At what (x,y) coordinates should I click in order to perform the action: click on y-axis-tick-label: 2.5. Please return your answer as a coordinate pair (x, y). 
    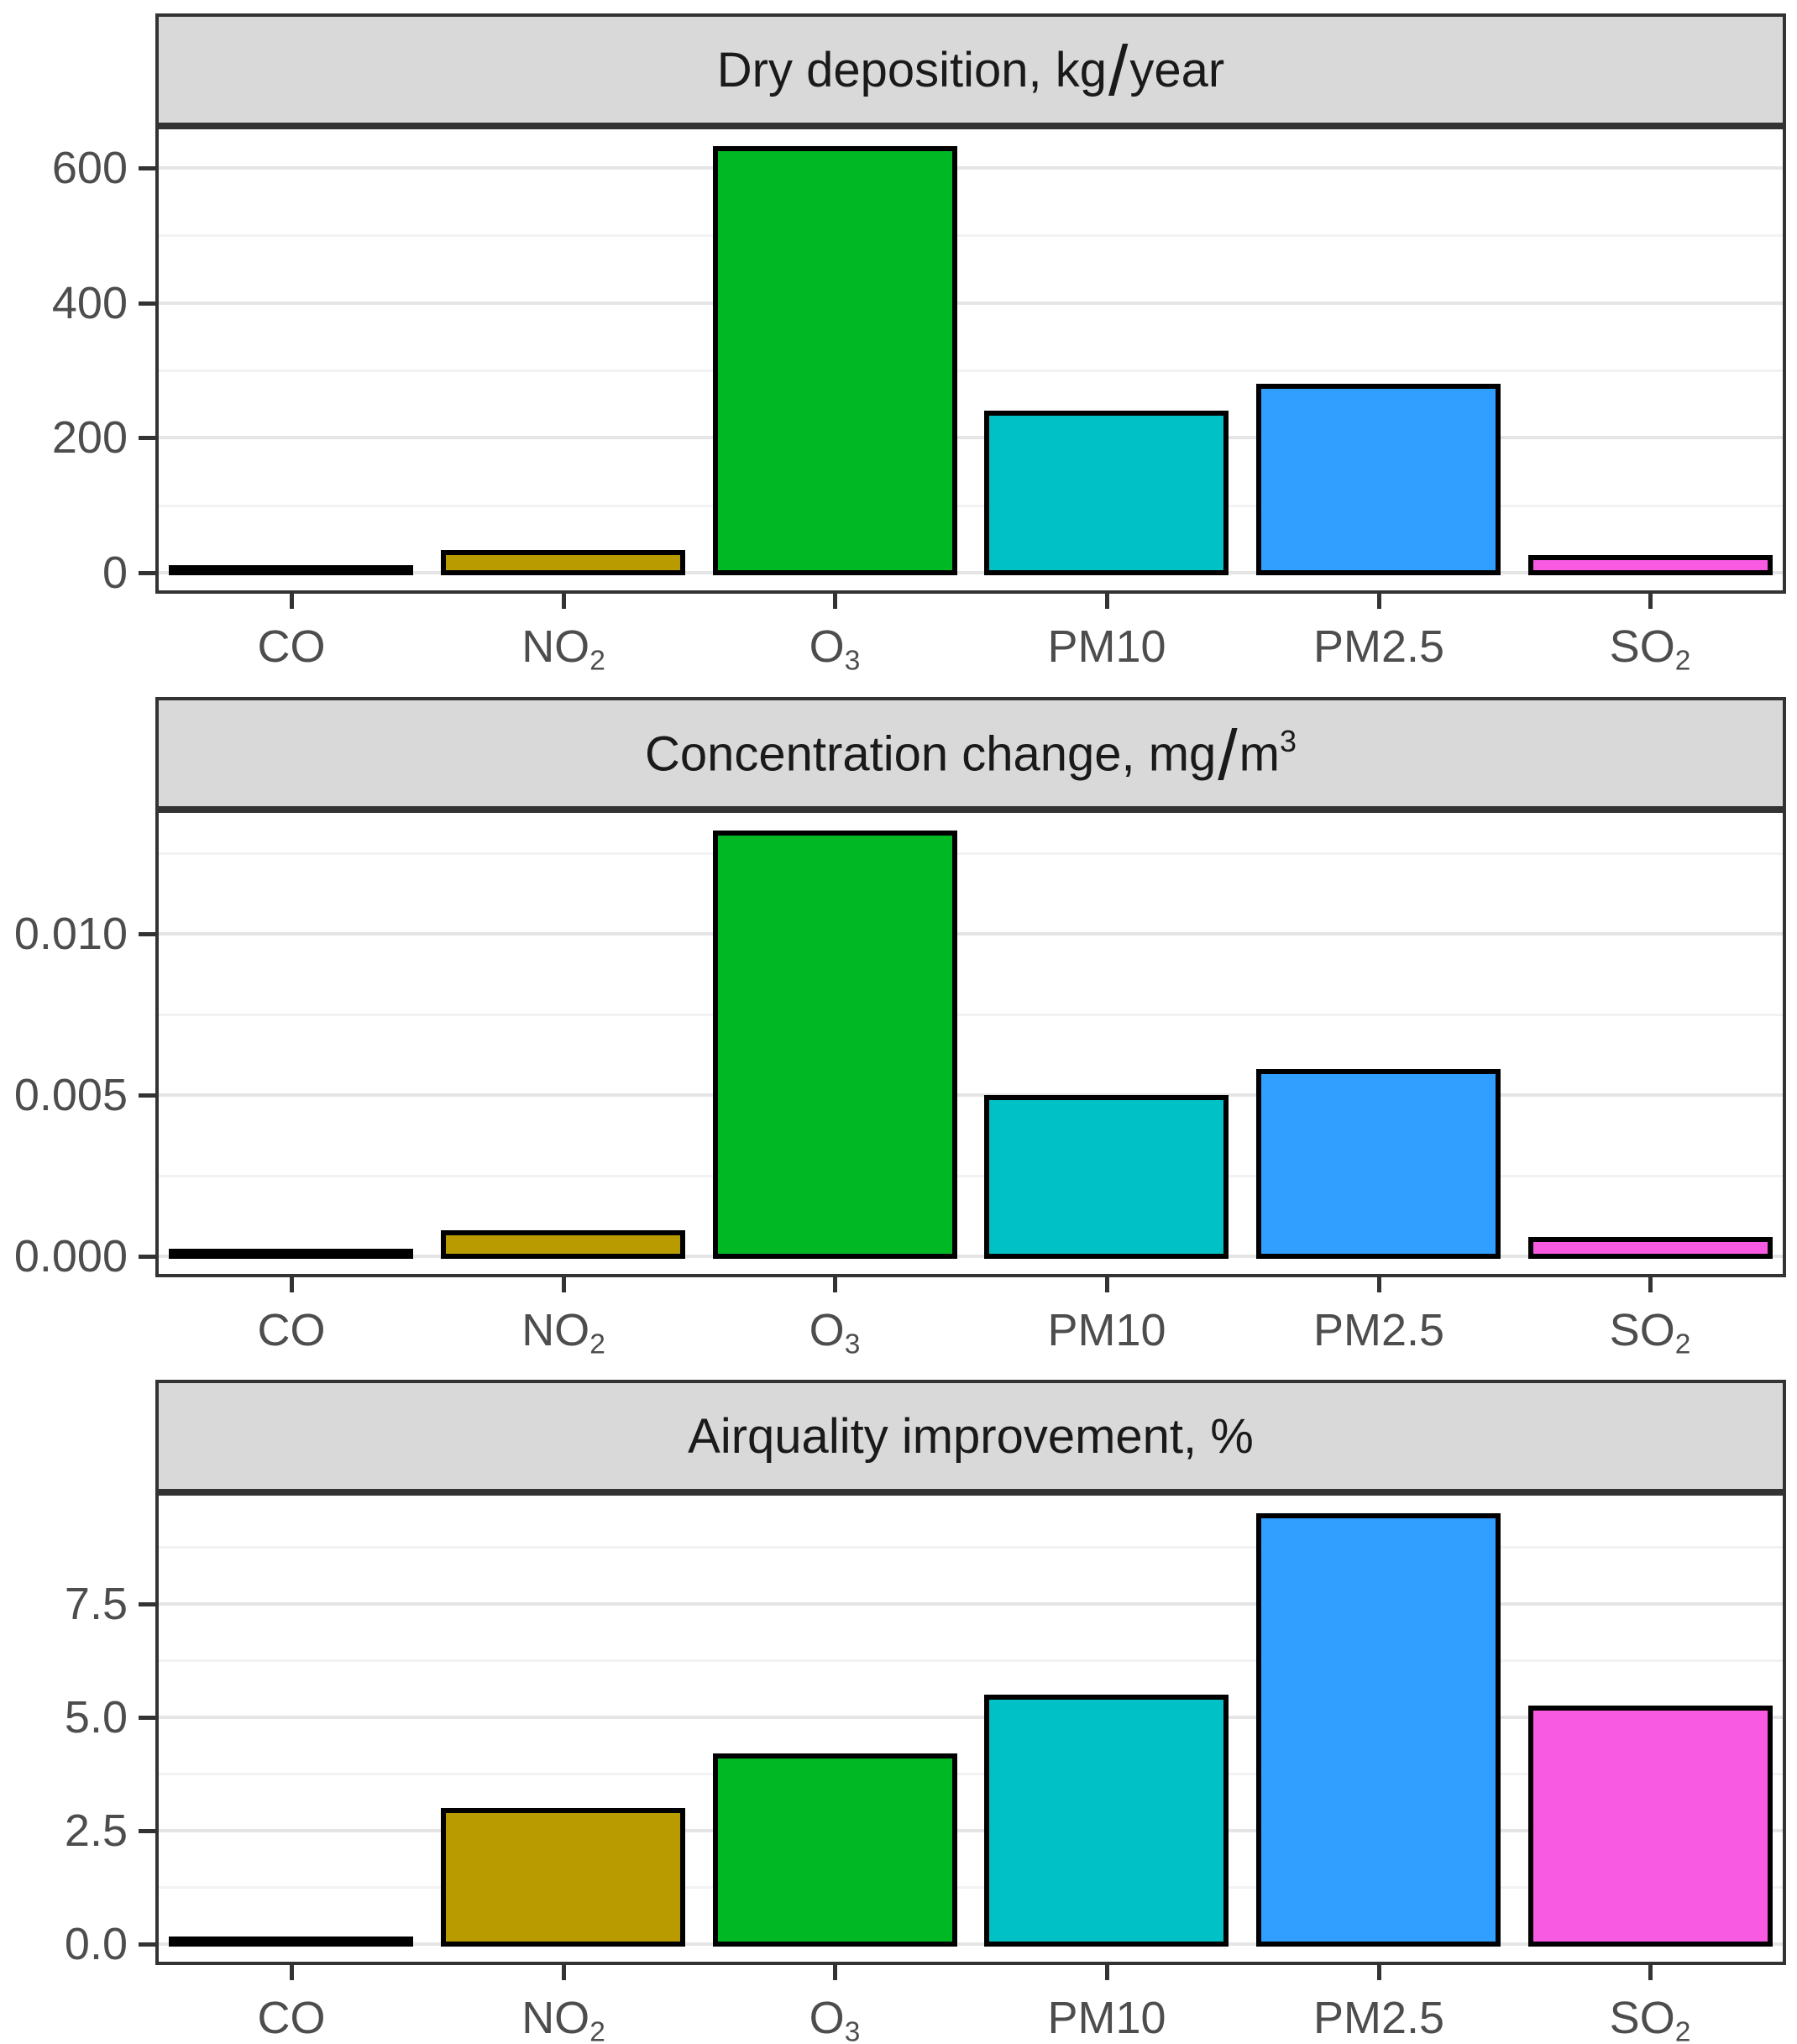
    Looking at the image, I should click on (96, 1831).